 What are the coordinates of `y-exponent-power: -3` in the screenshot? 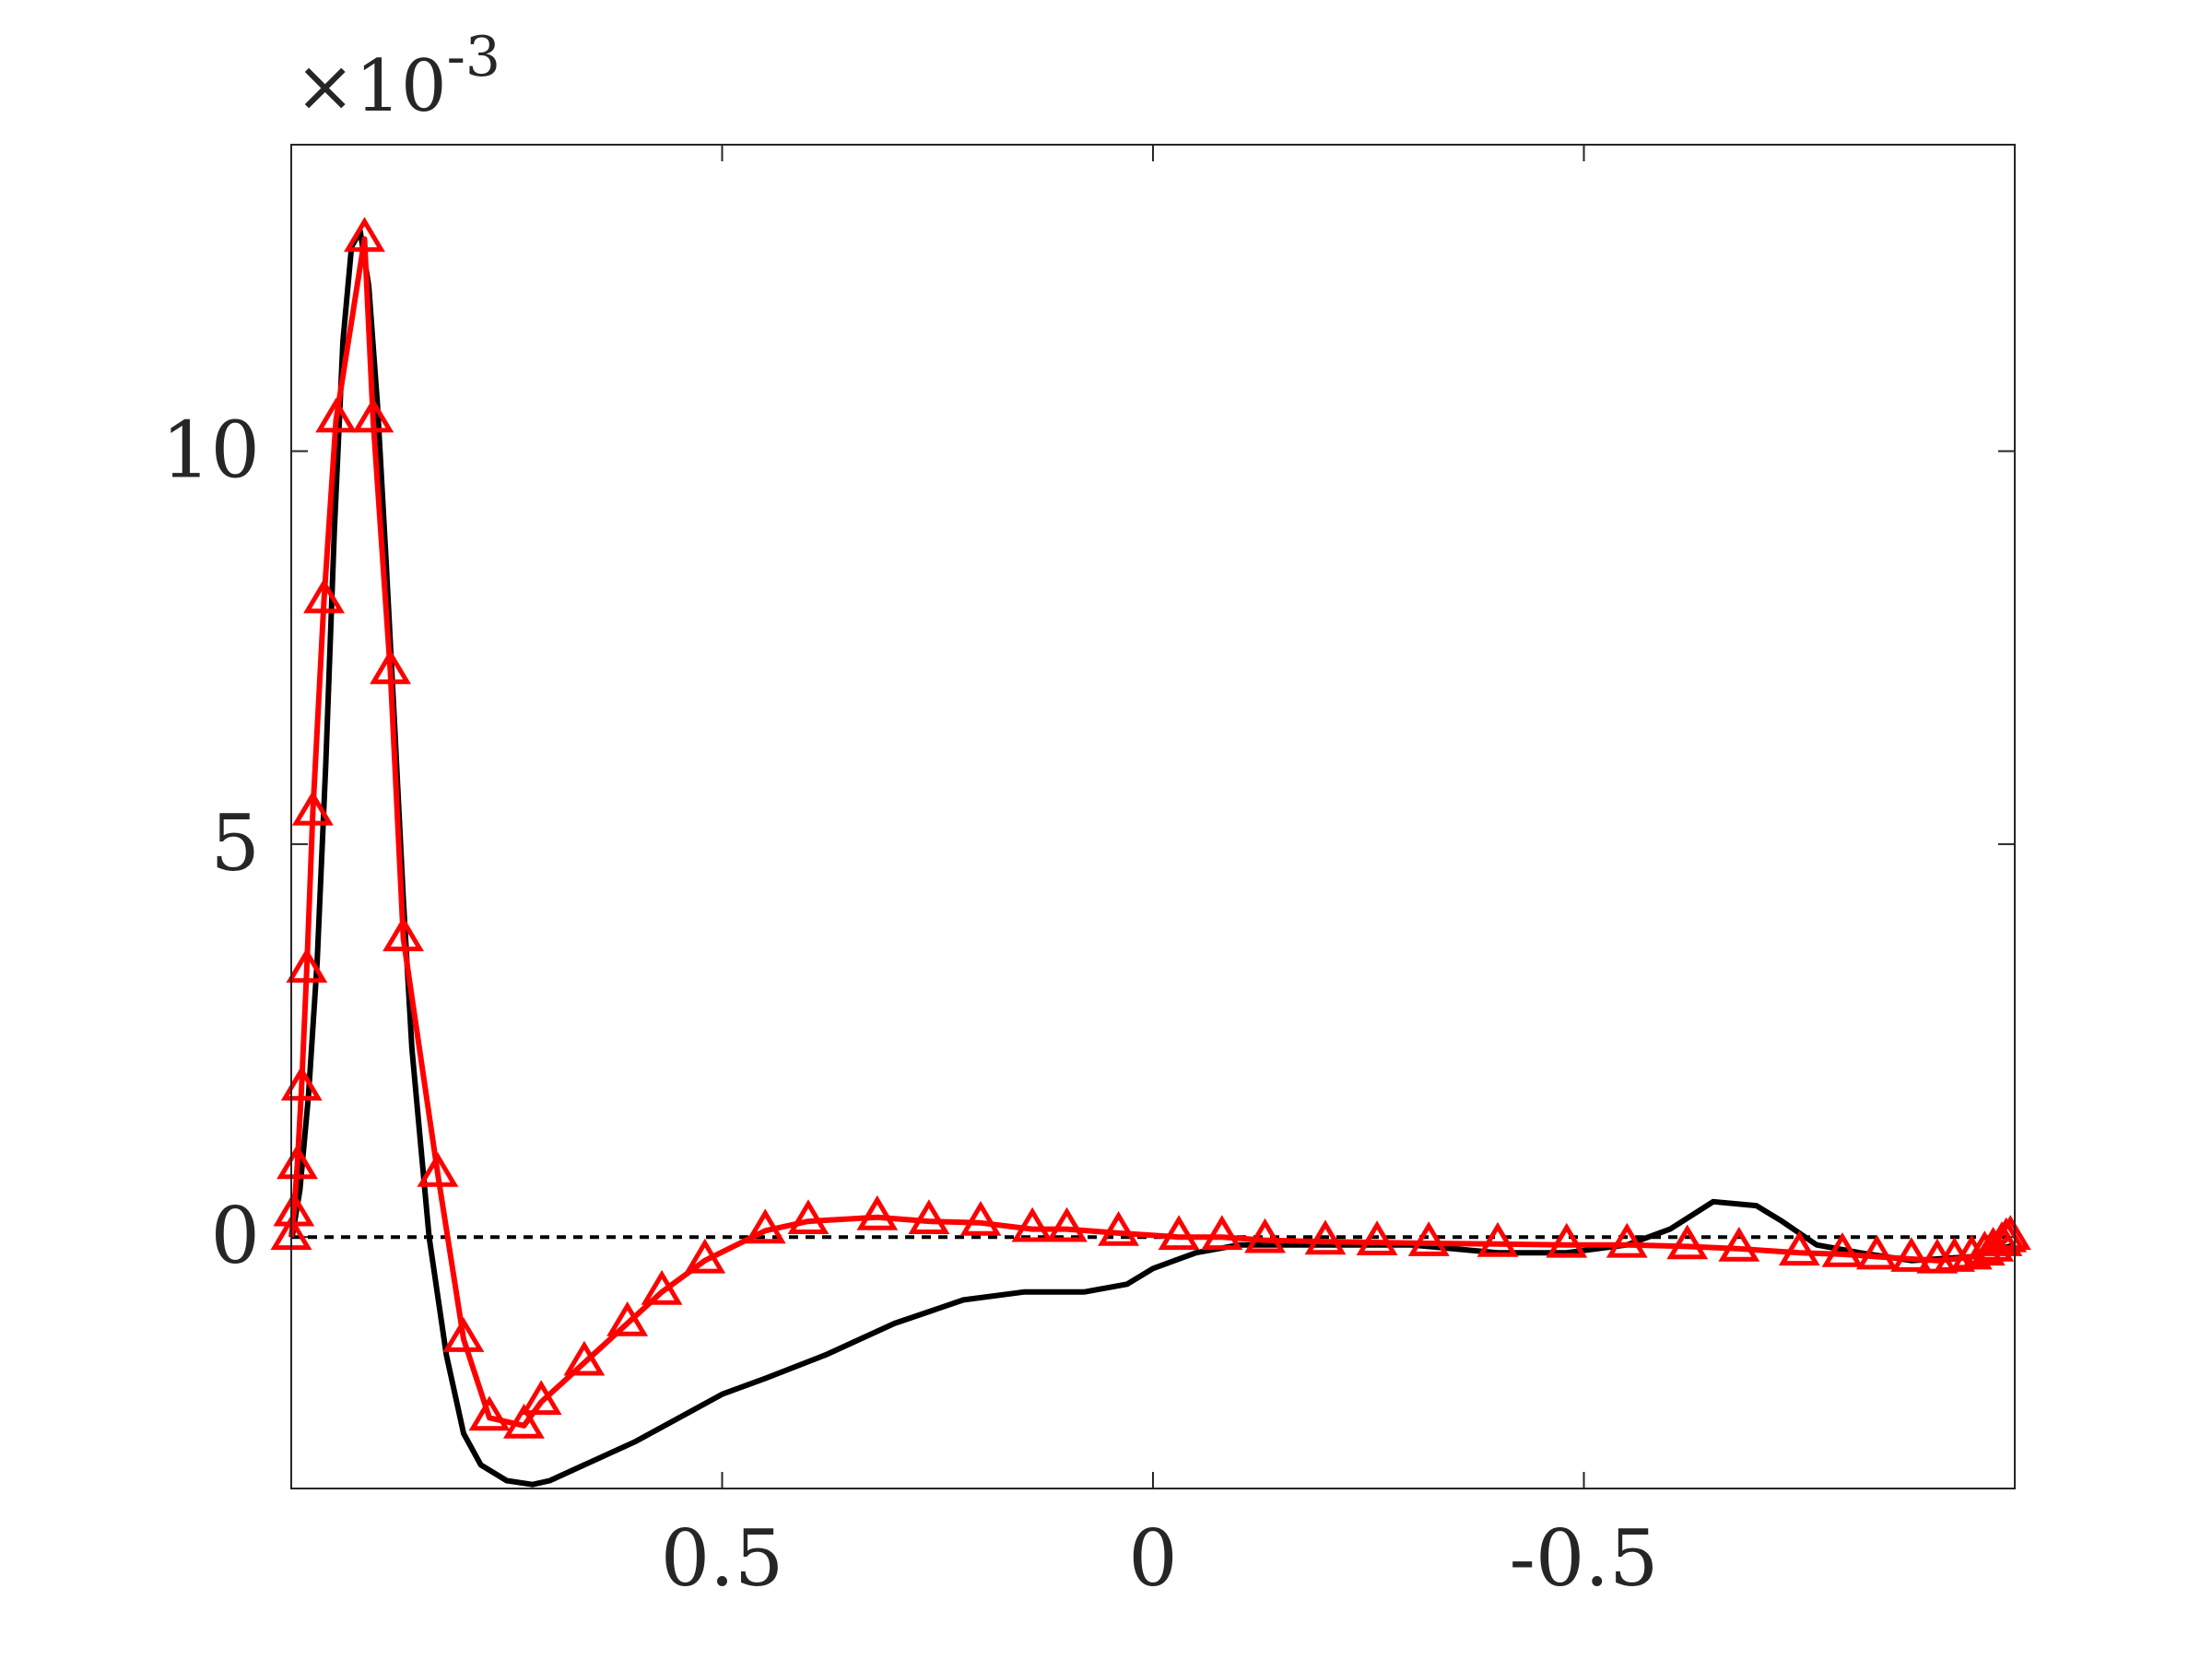 It's located at (473, 57).